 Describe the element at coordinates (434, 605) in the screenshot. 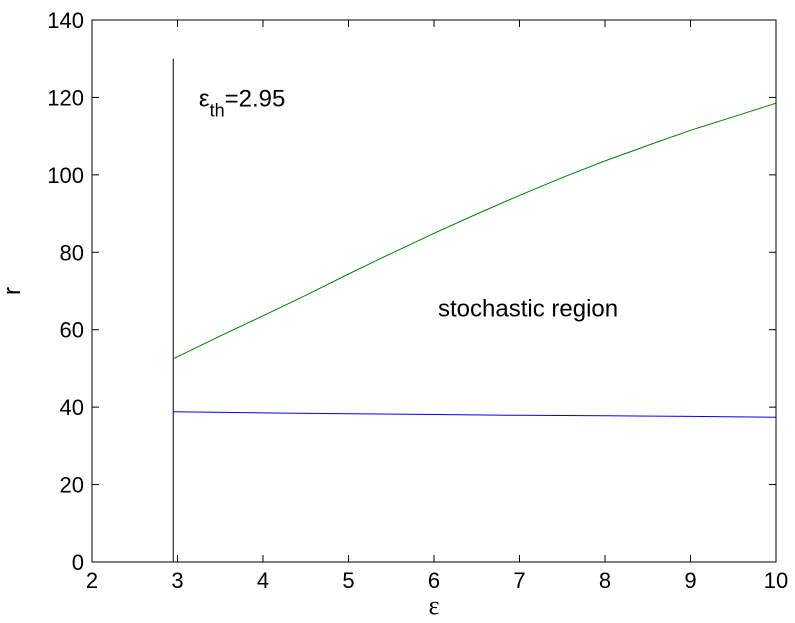

I see `x-axis-label: ε` at that location.